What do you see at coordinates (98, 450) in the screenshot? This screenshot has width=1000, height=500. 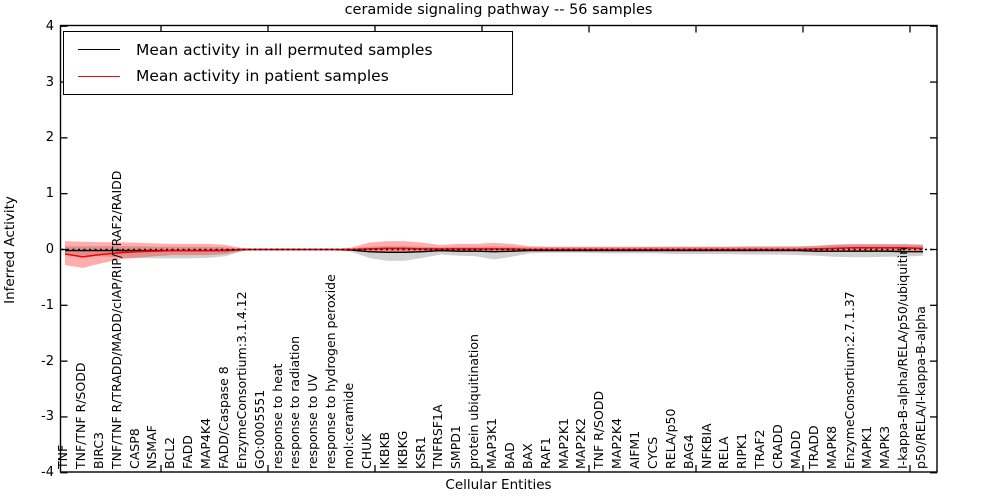 I see `x-category-label: BIRC3` at bounding box center [98, 450].